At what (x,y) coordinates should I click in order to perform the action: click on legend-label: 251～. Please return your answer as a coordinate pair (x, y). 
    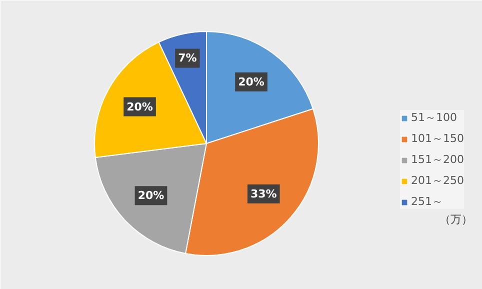
    Looking at the image, I should click on (427, 201).